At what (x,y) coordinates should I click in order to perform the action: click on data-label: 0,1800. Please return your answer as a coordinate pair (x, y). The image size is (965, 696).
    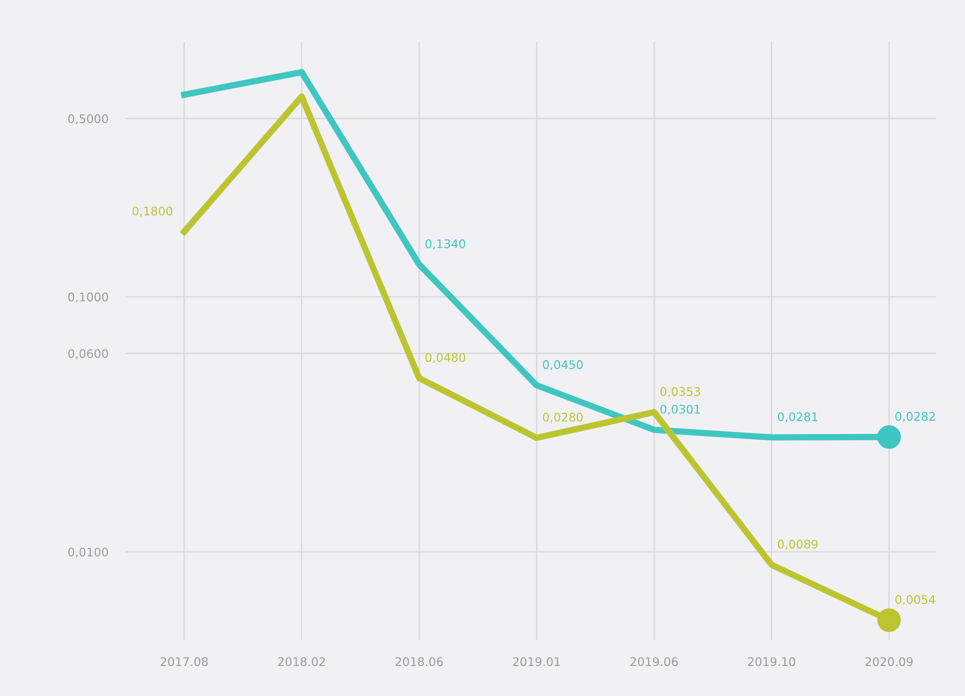
    Looking at the image, I should click on (152, 211).